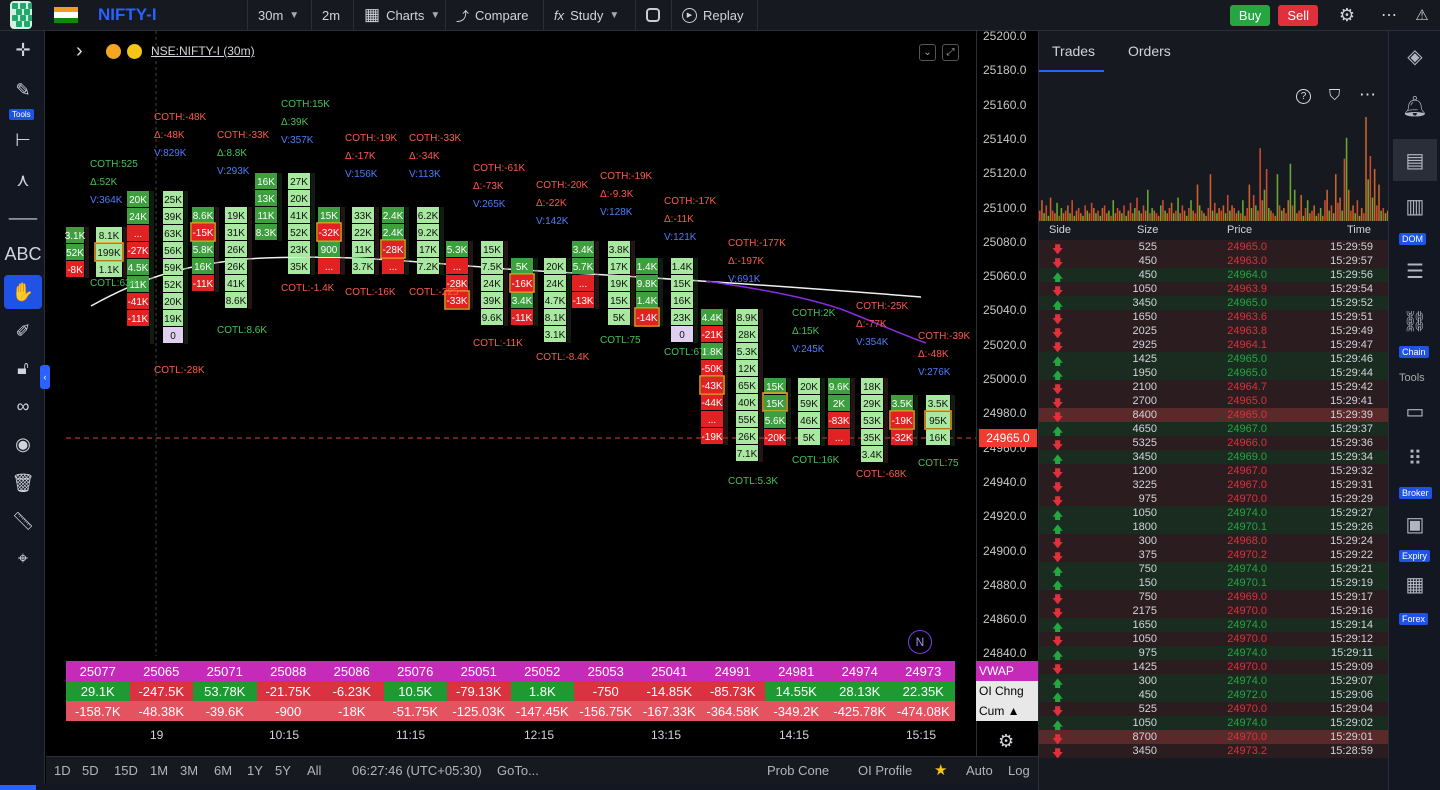 This screenshot has width=1440, height=790. What do you see at coordinates (979, 770) in the screenshot?
I see `auto-button: Auto` at bounding box center [979, 770].